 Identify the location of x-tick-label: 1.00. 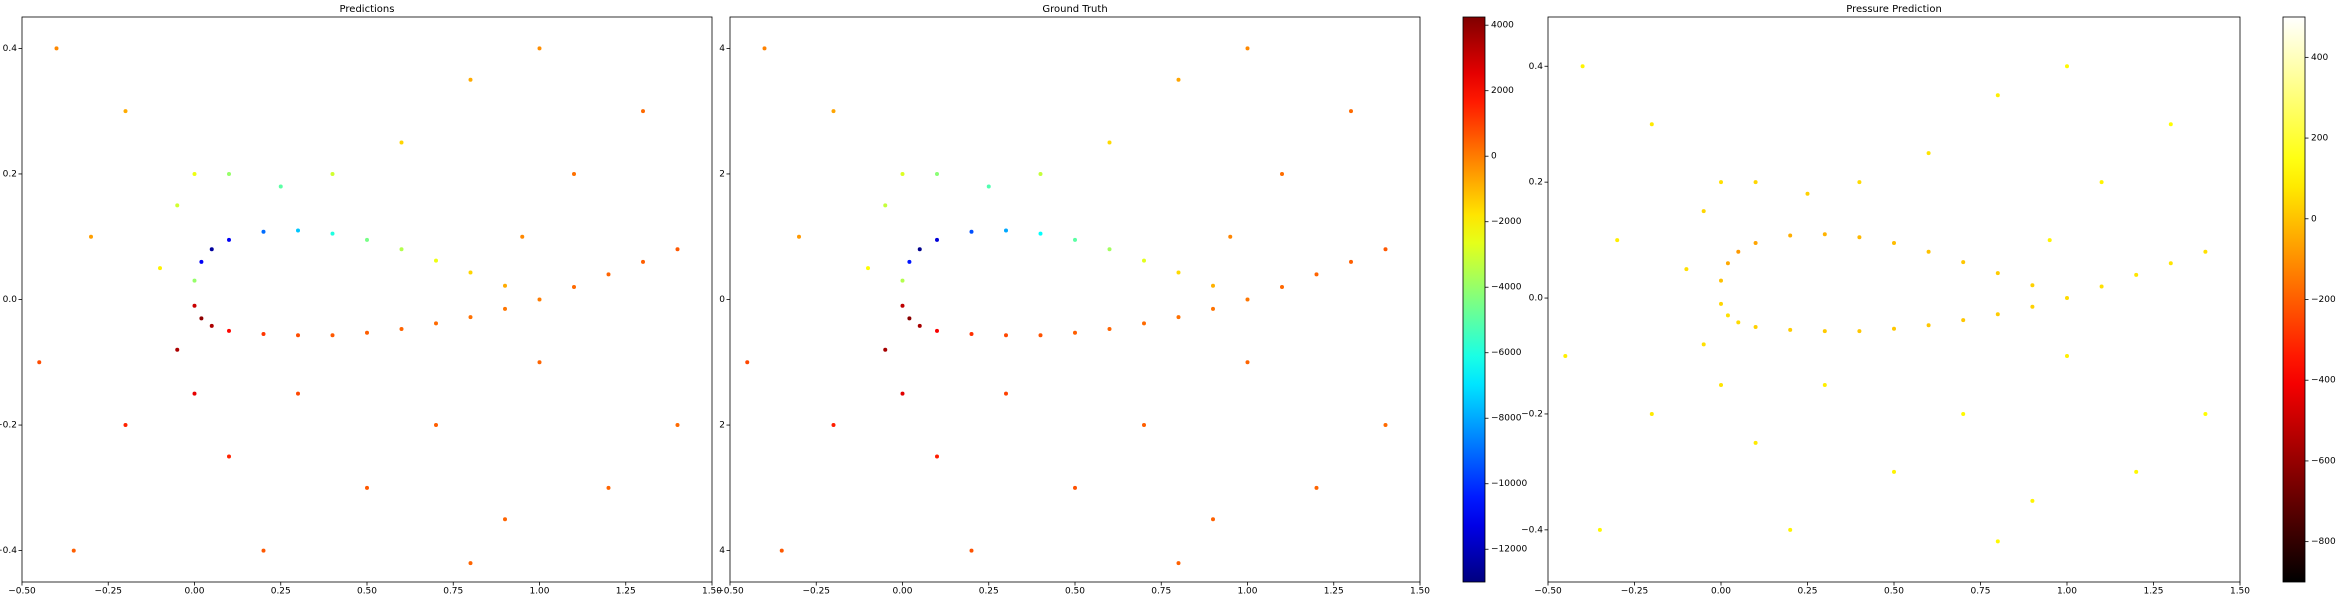
(2067, 592).